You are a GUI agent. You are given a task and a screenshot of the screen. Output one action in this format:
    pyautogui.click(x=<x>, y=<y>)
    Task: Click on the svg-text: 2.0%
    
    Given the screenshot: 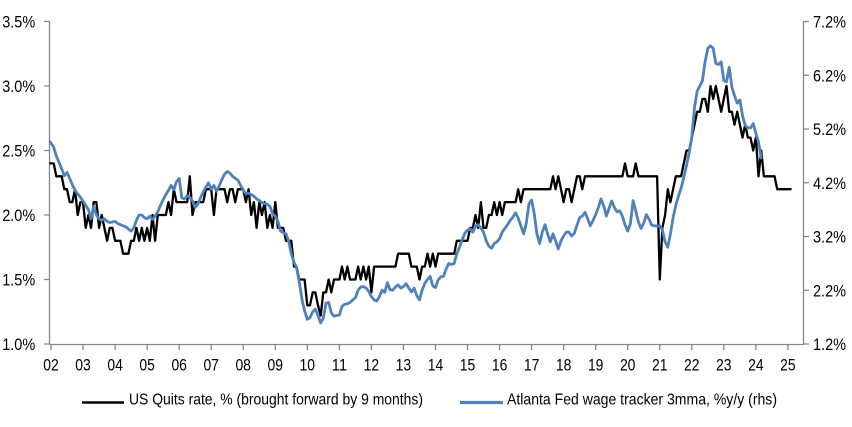 What is the action you would take?
    pyautogui.click(x=18, y=215)
    